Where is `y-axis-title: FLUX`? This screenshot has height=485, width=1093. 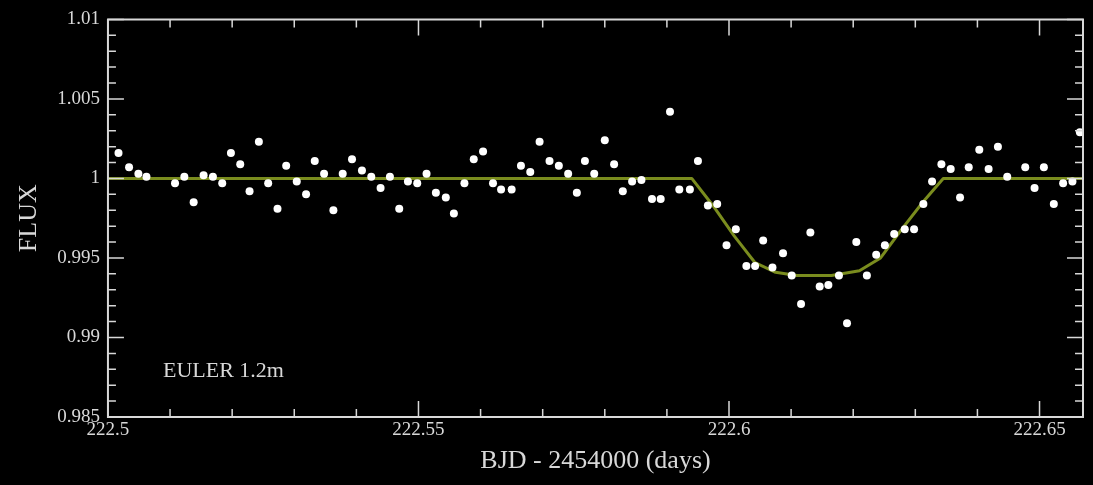 y-axis-title: FLUX is located at coordinates (28, 218).